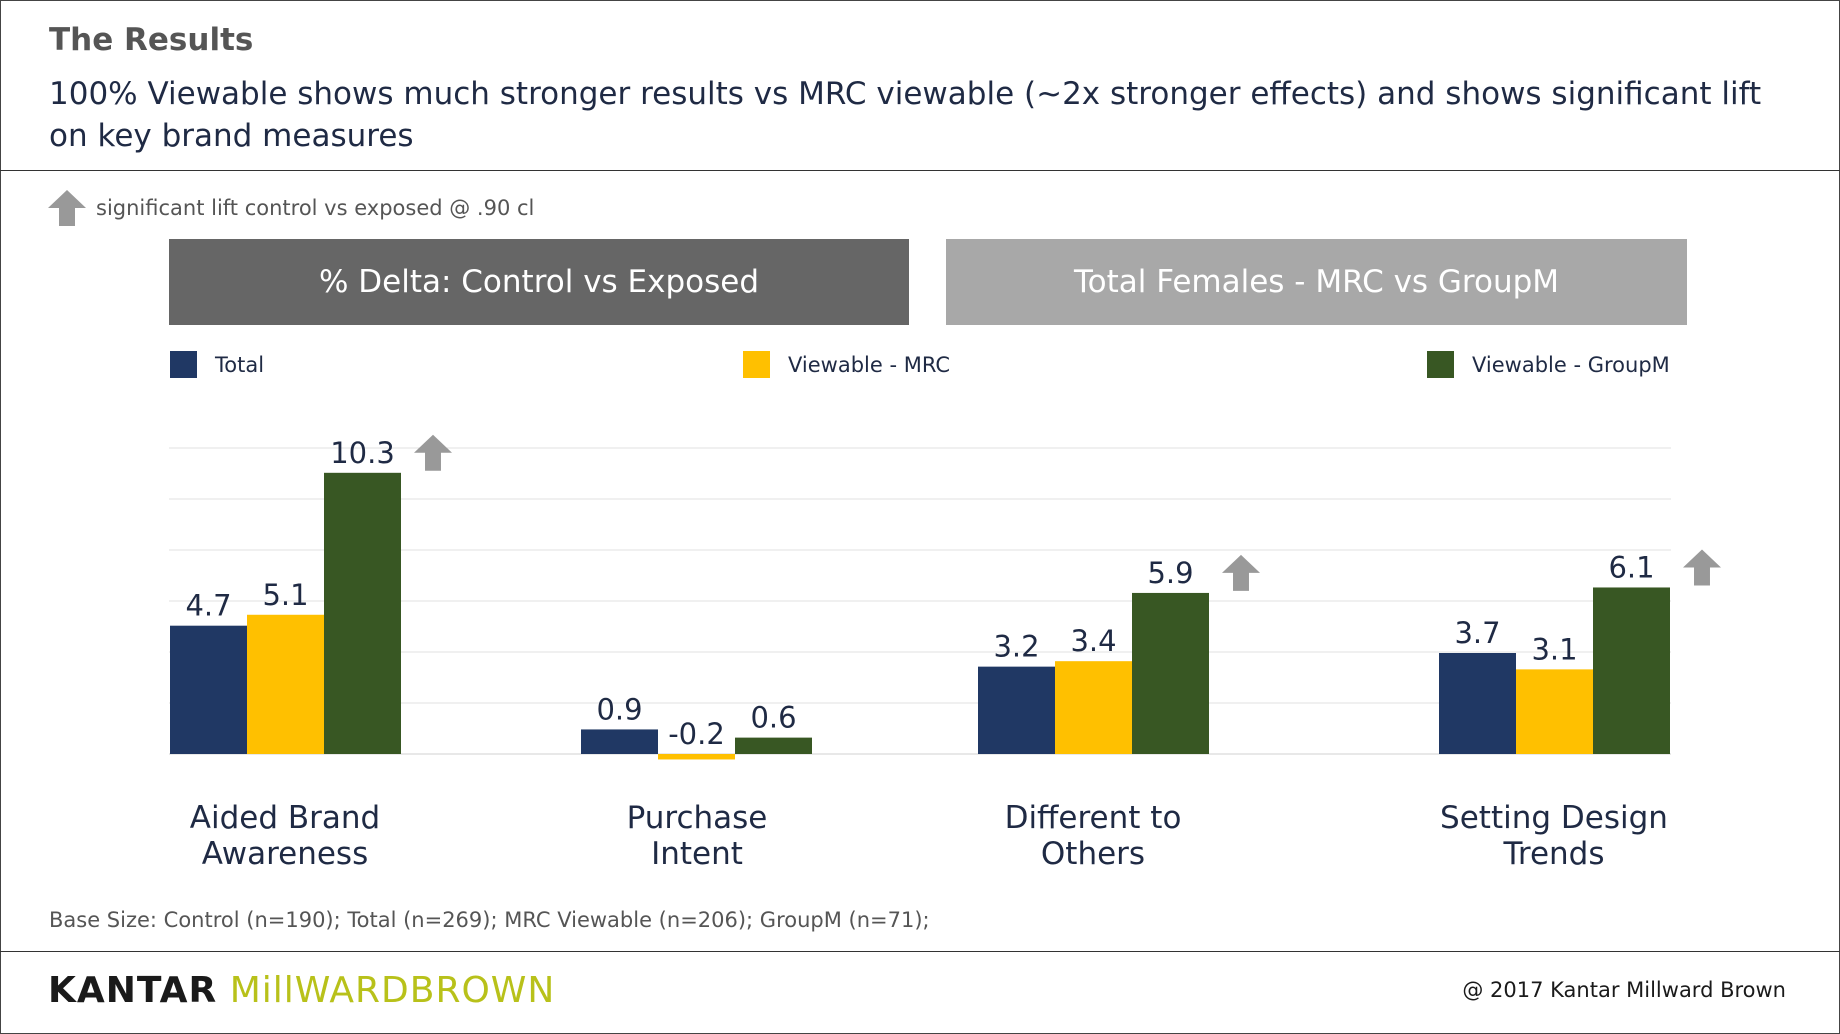 The width and height of the screenshot is (1840, 1034). Describe the element at coordinates (362, 453) in the screenshot. I see `data-label: 10.3` at that location.